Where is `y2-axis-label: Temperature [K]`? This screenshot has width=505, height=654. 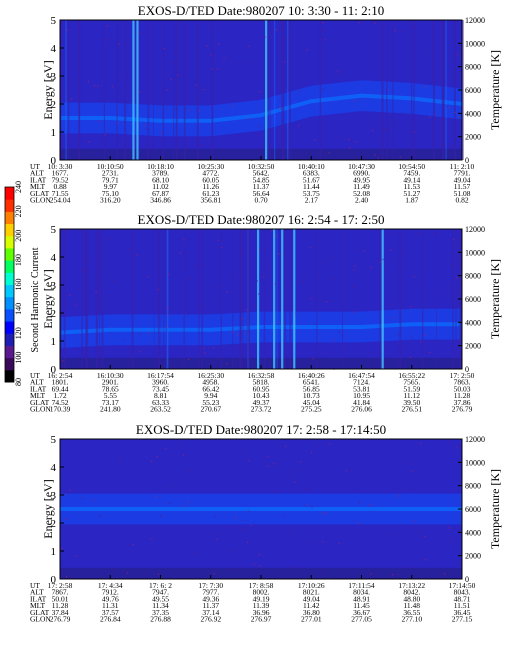 y2-axis-label: Temperature [K] is located at coordinates (495, 90).